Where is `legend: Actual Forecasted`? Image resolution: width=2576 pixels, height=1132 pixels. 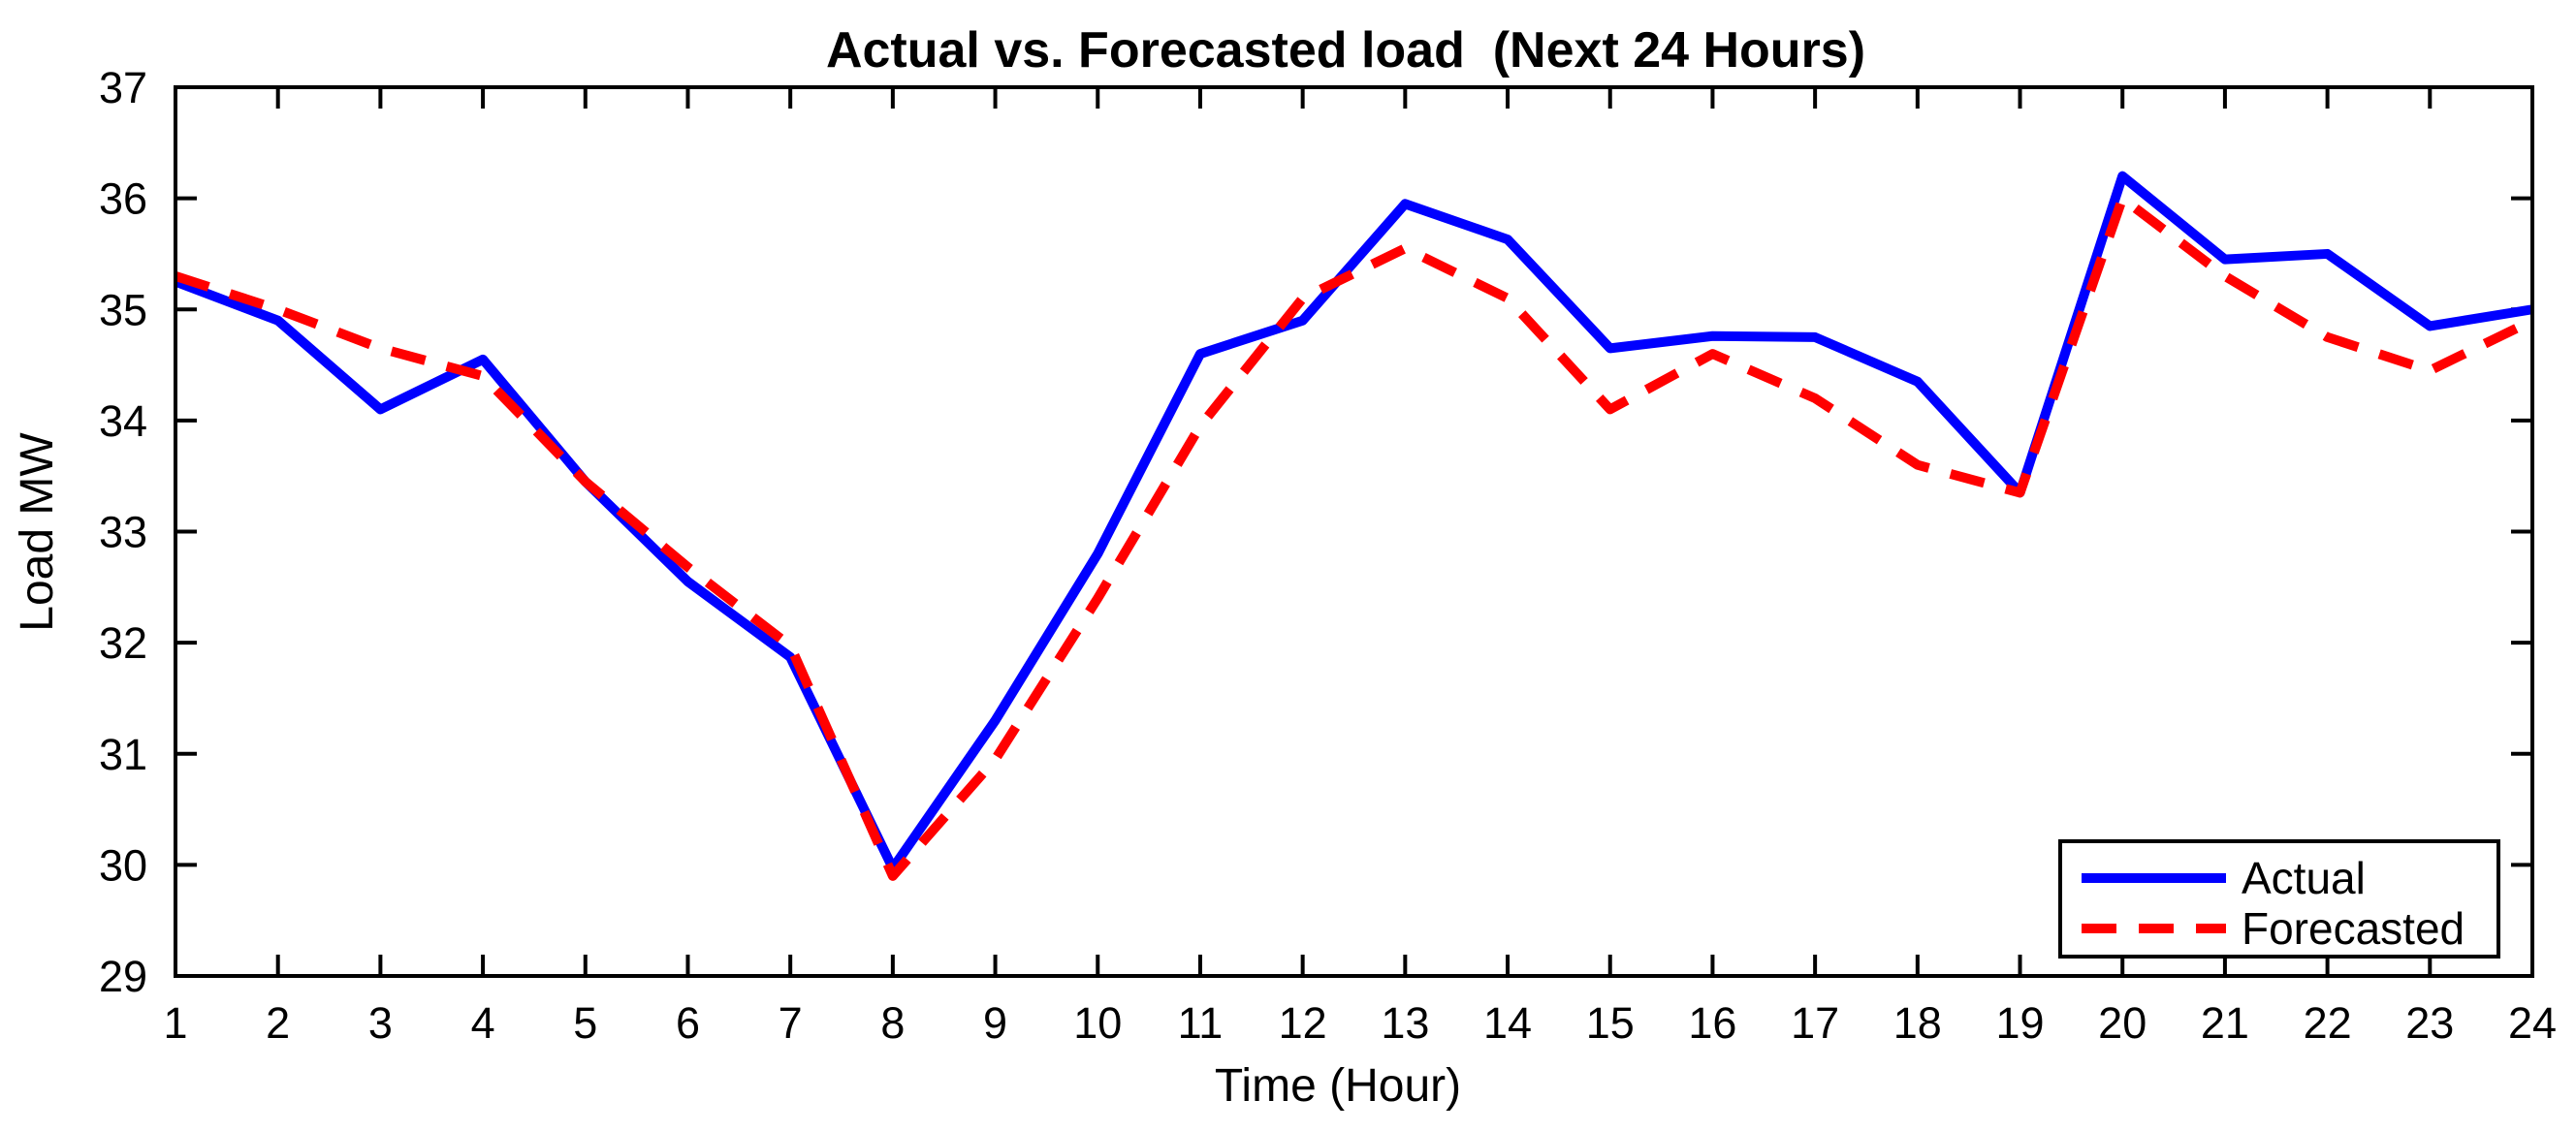
legend: Actual Forecasted is located at coordinates (2279, 899).